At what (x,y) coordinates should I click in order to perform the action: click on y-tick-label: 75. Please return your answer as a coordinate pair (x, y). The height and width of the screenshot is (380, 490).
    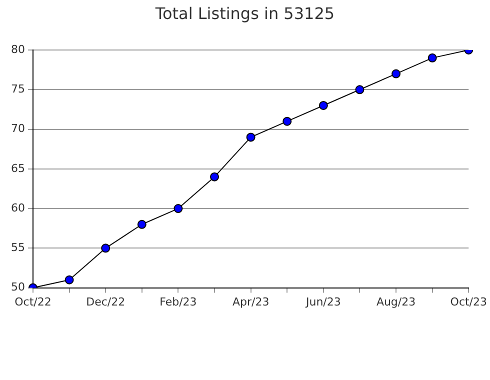
    Looking at the image, I should click on (17, 89).